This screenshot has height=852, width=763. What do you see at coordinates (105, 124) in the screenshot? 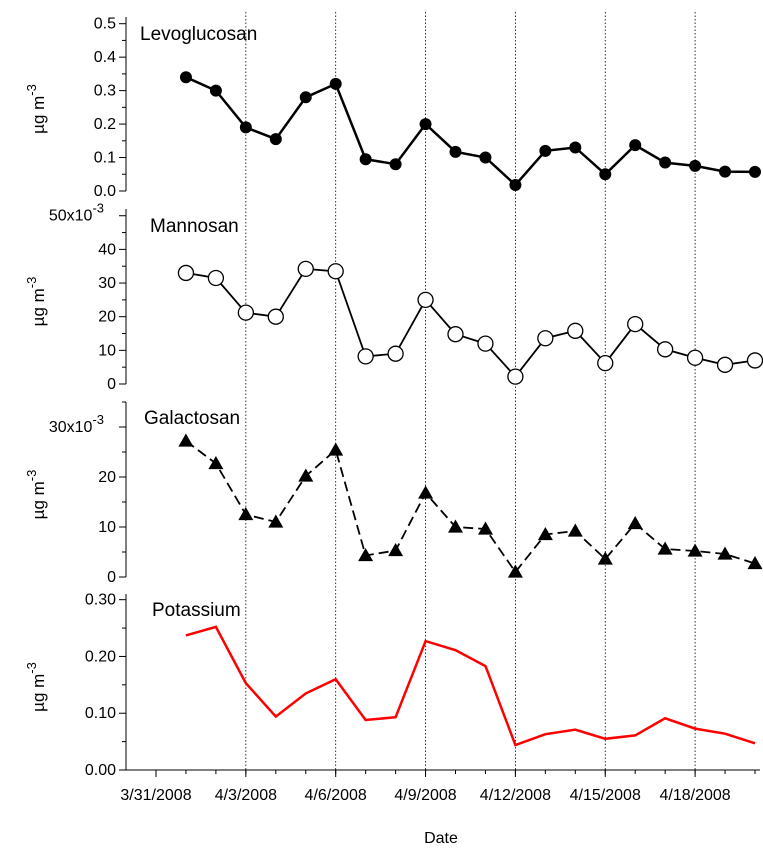
I see `y-tick-label: 0.2` at bounding box center [105, 124].